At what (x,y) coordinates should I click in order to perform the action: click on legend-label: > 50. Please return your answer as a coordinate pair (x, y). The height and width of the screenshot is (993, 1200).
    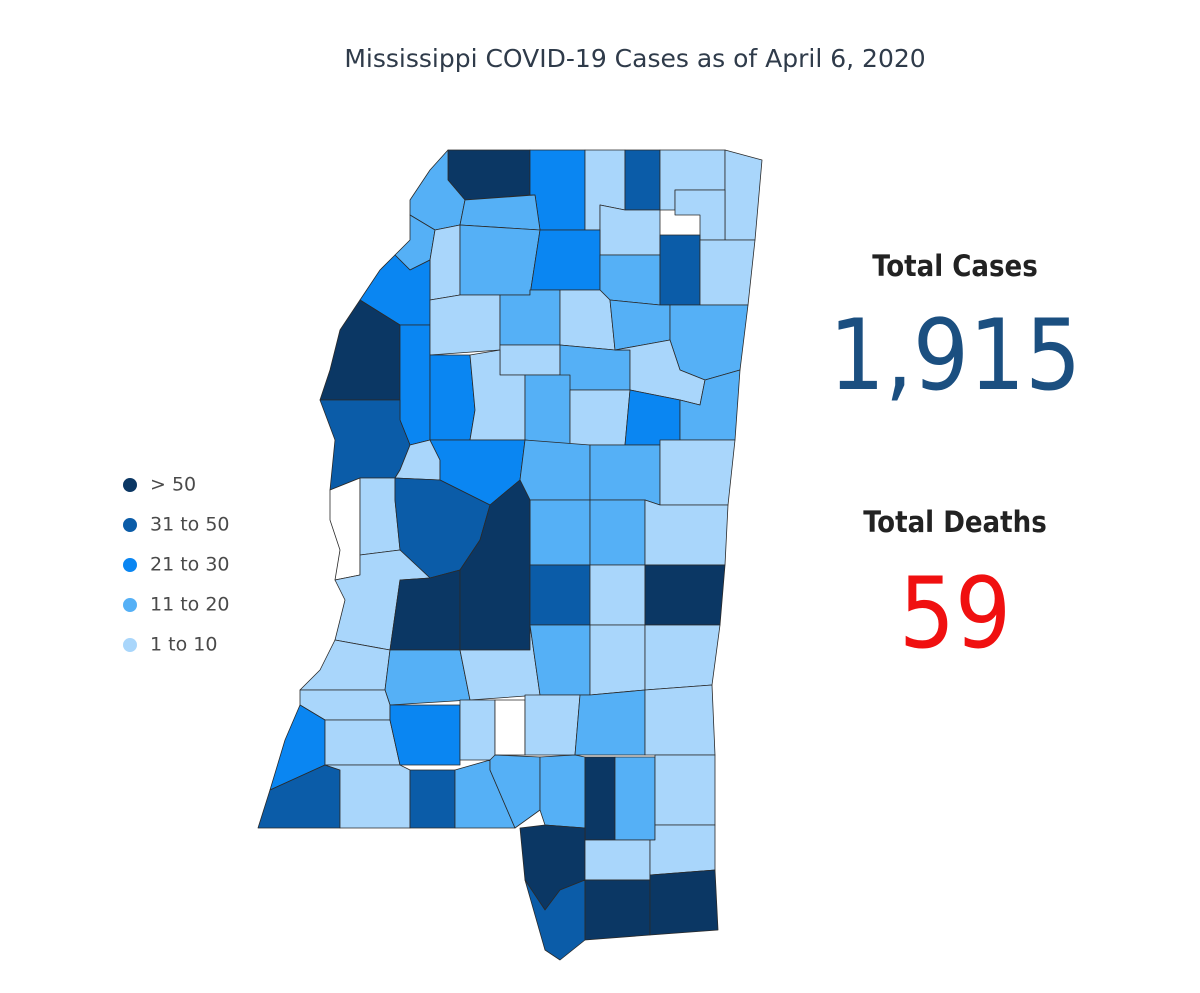
    Looking at the image, I should click on (173, 485).